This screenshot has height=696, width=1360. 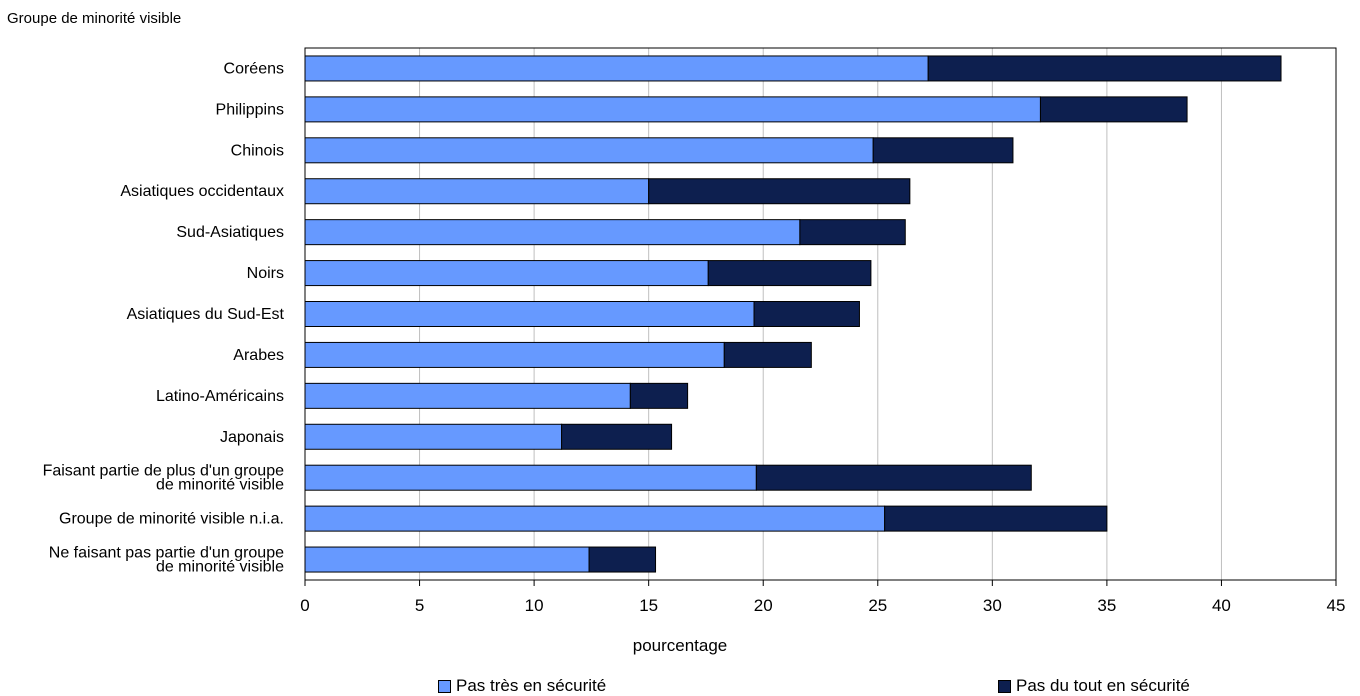 What do you see at coordinates (254, 68) in the screenshot?
I see `category-label-0: Coréens` at bounding box center [254, 68].